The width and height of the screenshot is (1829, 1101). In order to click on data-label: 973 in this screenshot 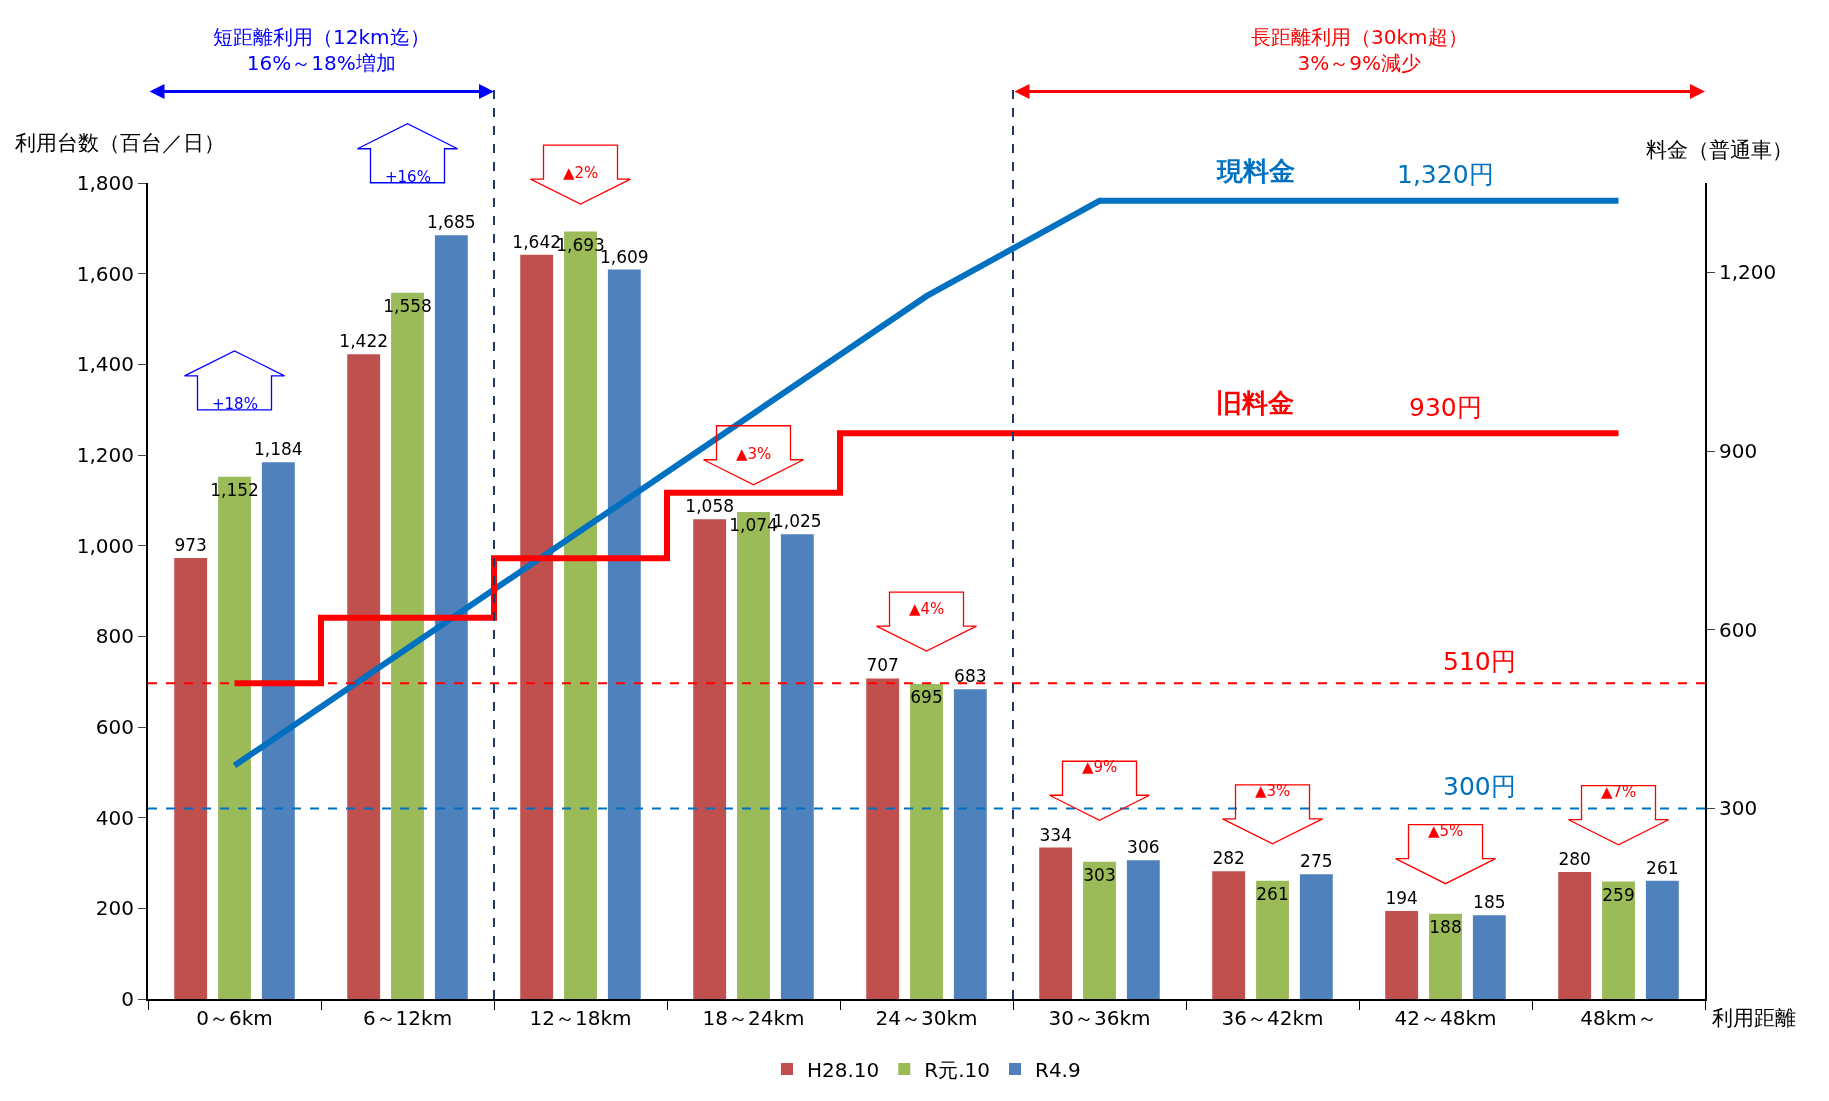, I will do `click(190, 544)`.